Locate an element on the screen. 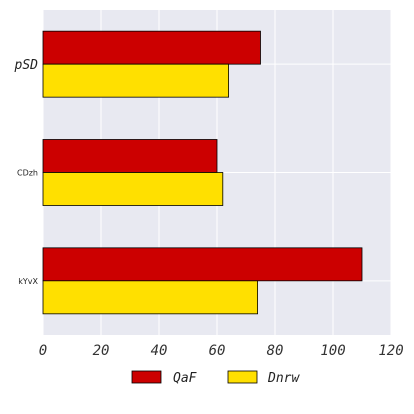  bar-qaf-psd is located at coordinates (151, 47).